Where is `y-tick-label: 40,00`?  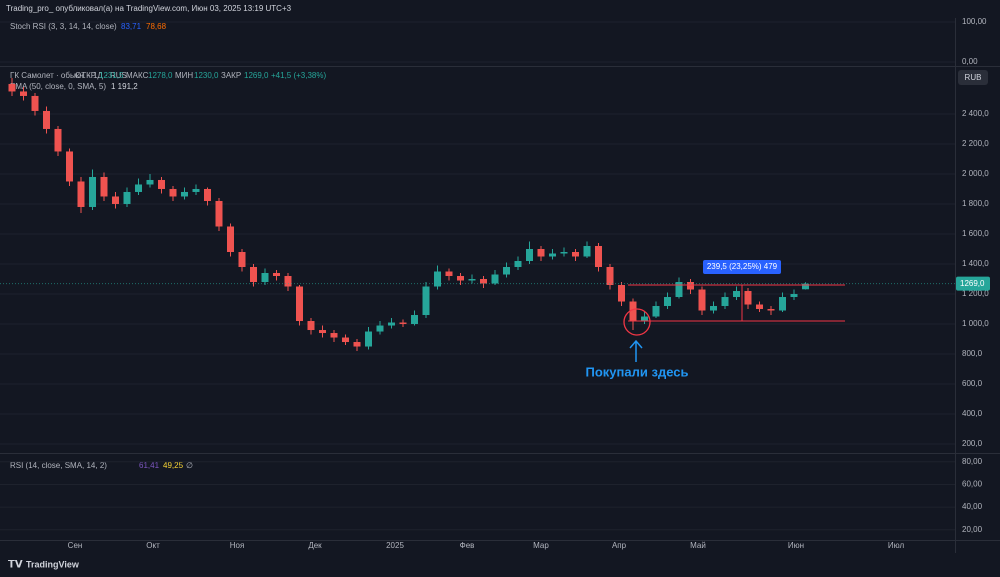
y-tick-label: 40,00 is located at coordinates (972, 506).